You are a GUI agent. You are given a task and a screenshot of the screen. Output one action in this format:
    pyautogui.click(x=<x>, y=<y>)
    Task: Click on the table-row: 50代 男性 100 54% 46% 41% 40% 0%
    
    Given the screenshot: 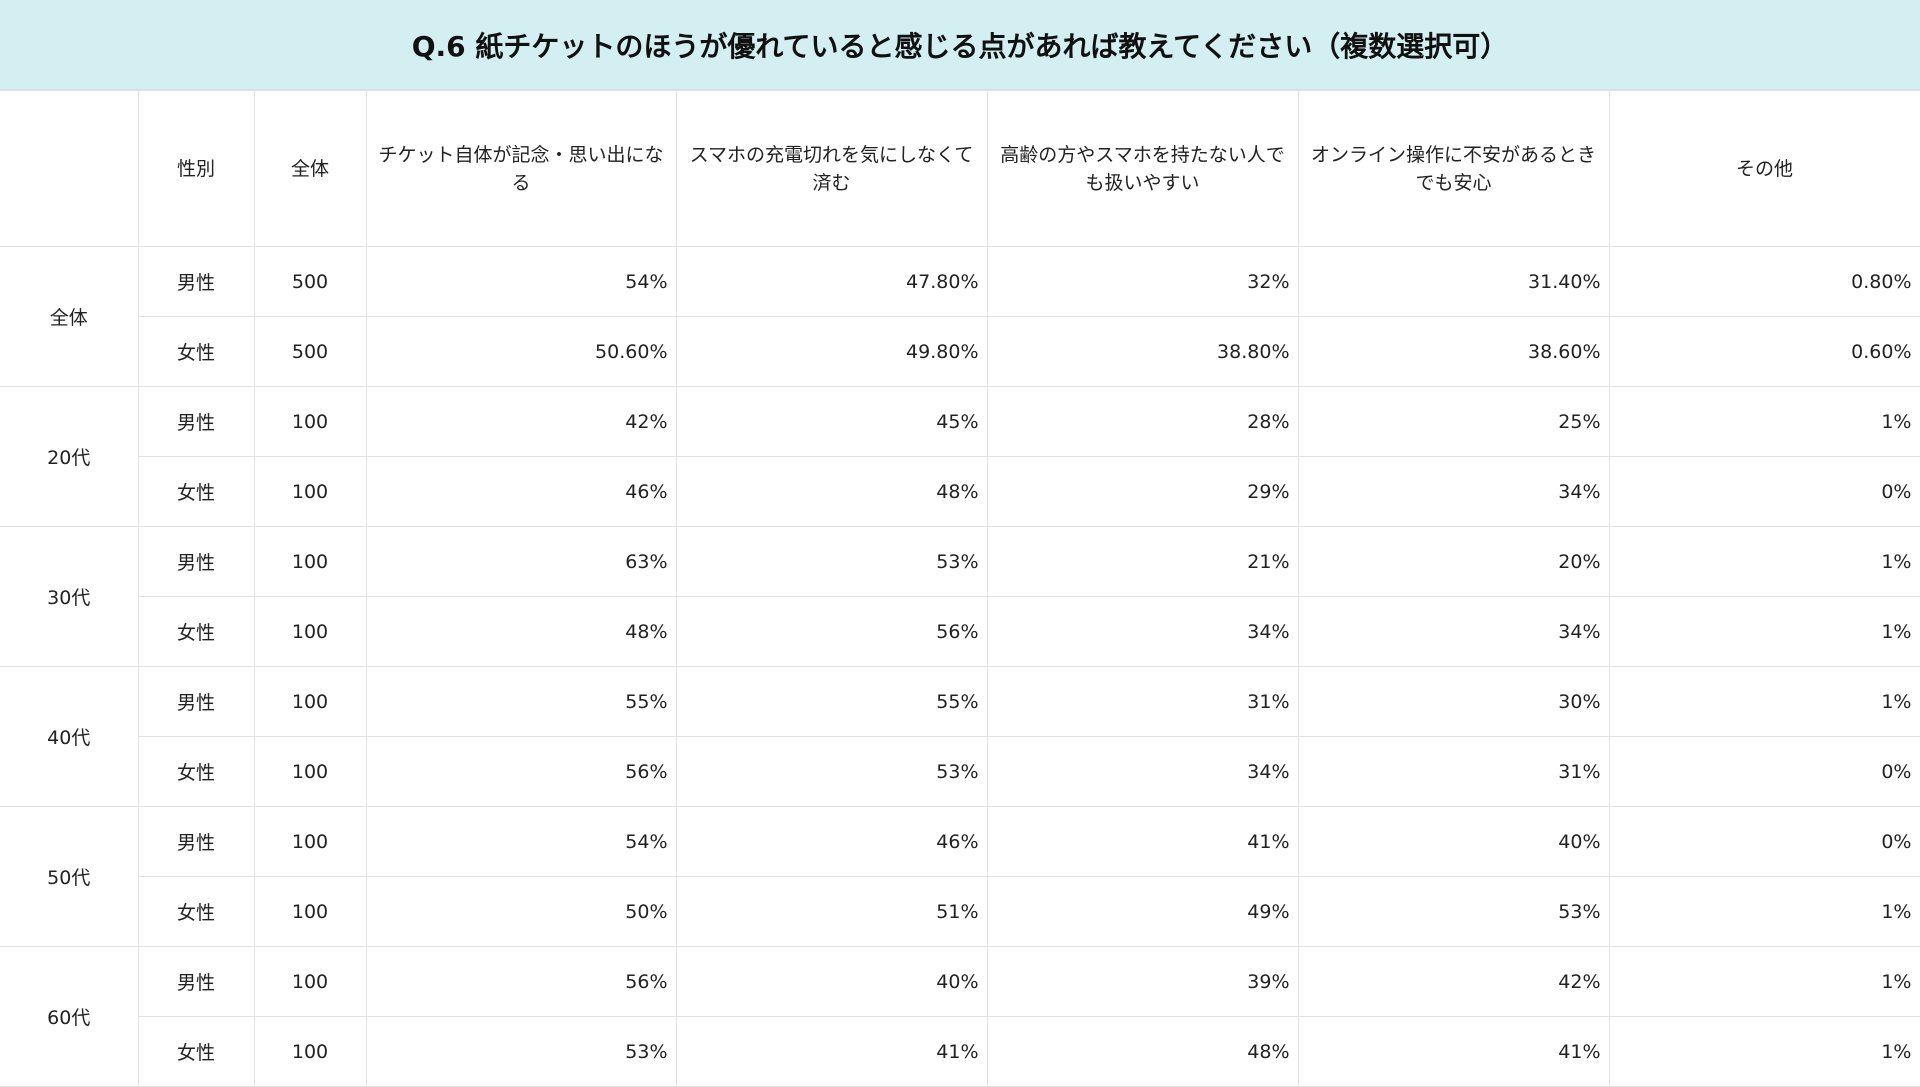 What is the action you would take?
    pyautogui.click(x=960, y=876)
    